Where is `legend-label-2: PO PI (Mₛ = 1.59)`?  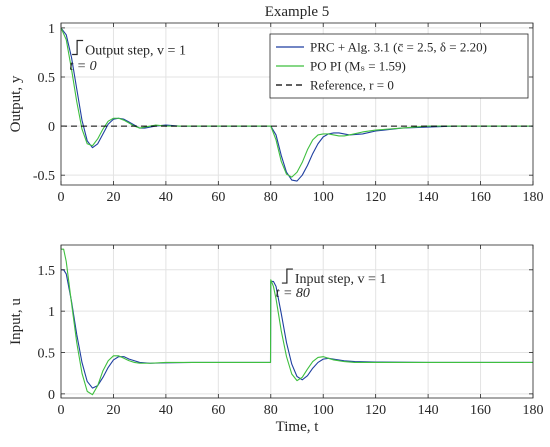 legend-label-2: PO PI (Mₛ = 1.59) is located at coordinates (358, 66).